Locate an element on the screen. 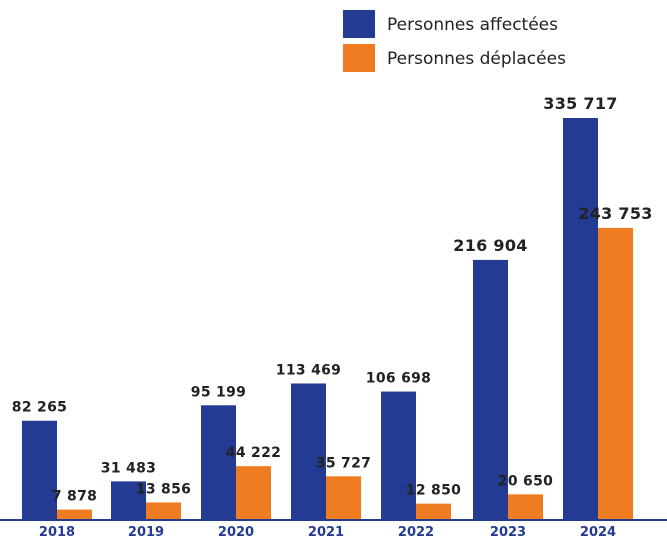 The height and width of the screenshot is (540, 667). value-label-deplacees-2024: 243 753 is located at coordinates (615, 213).